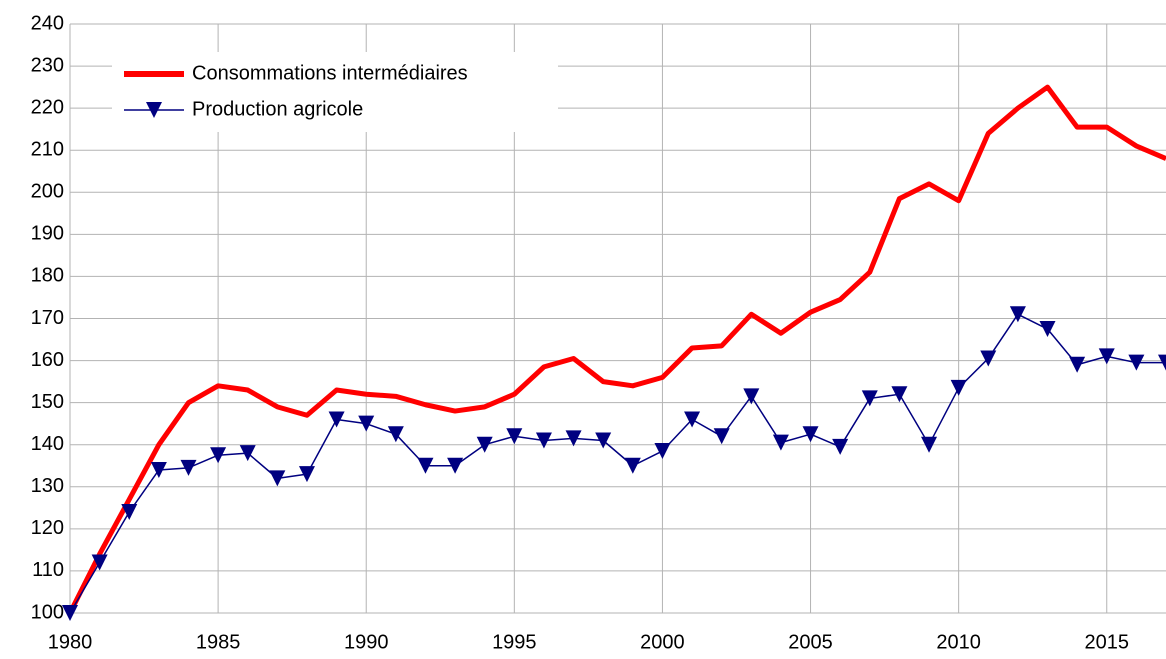  What do you see at coordinates (47, 107) in the screenshot?
I see `y-tick-label: 220` at bounding box center [47, 107].